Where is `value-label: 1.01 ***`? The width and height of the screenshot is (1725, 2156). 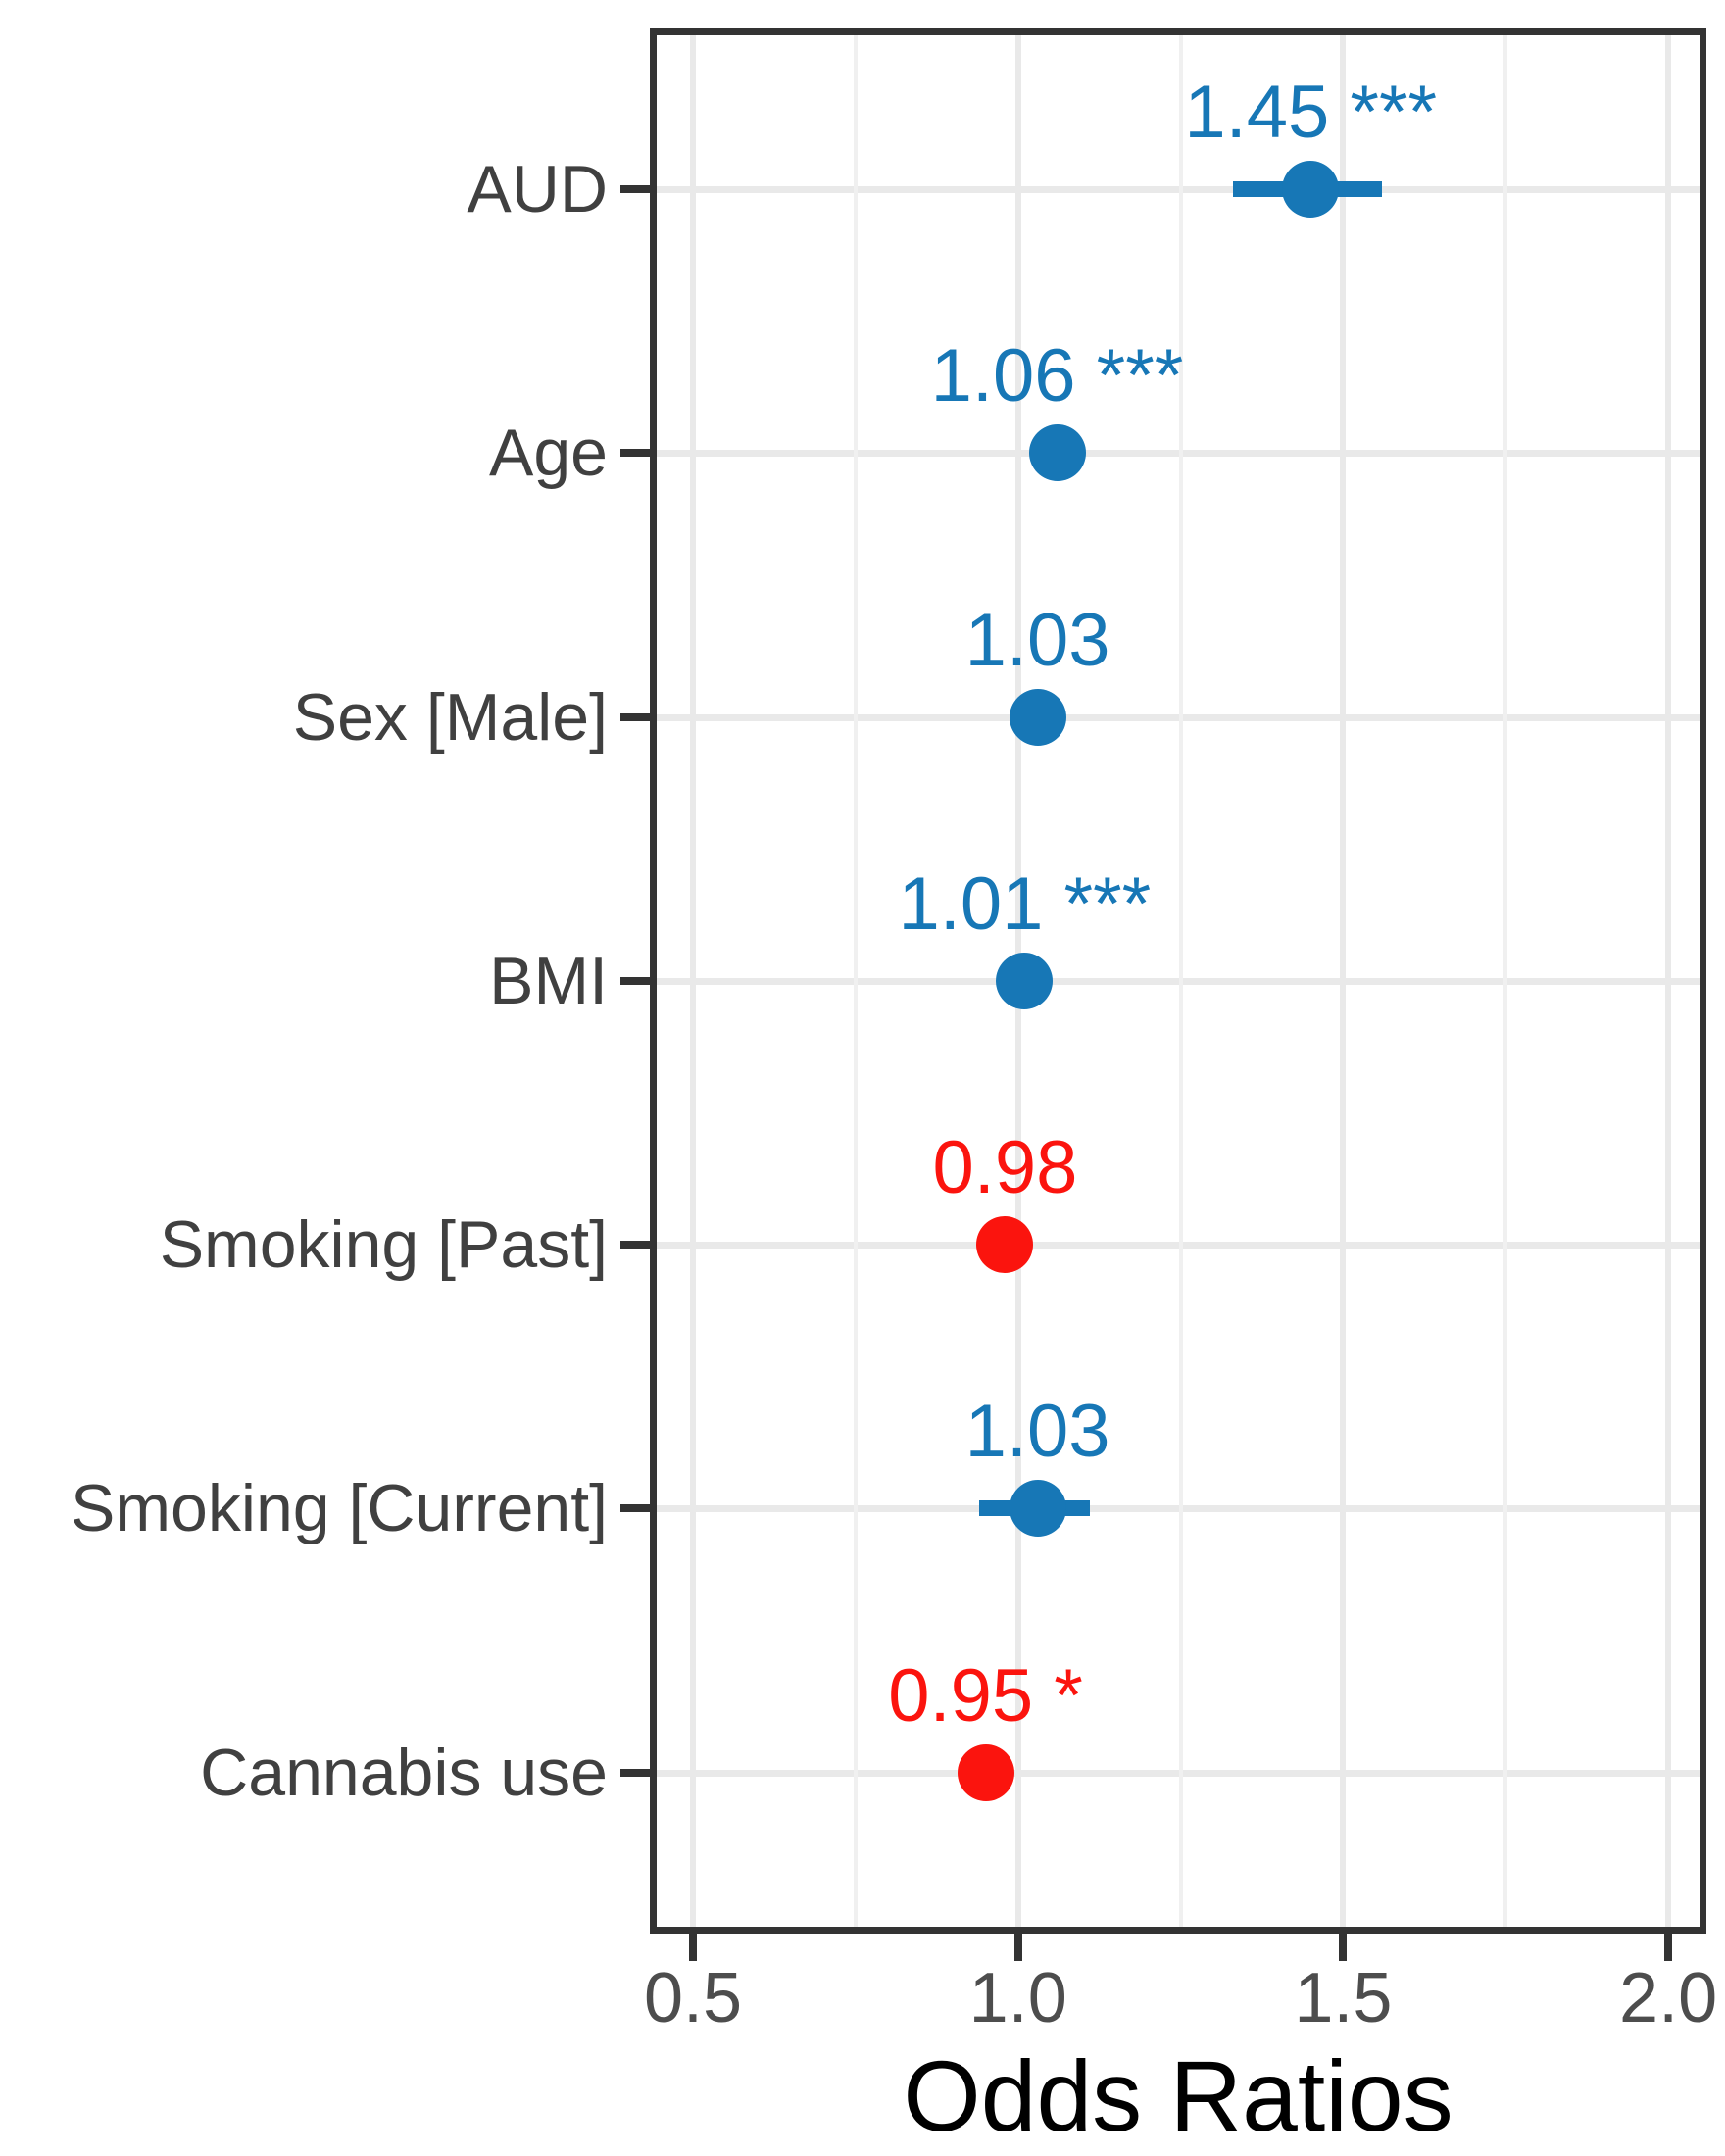 value-label: 1.01 *** is located at coordinates (1025, 903).